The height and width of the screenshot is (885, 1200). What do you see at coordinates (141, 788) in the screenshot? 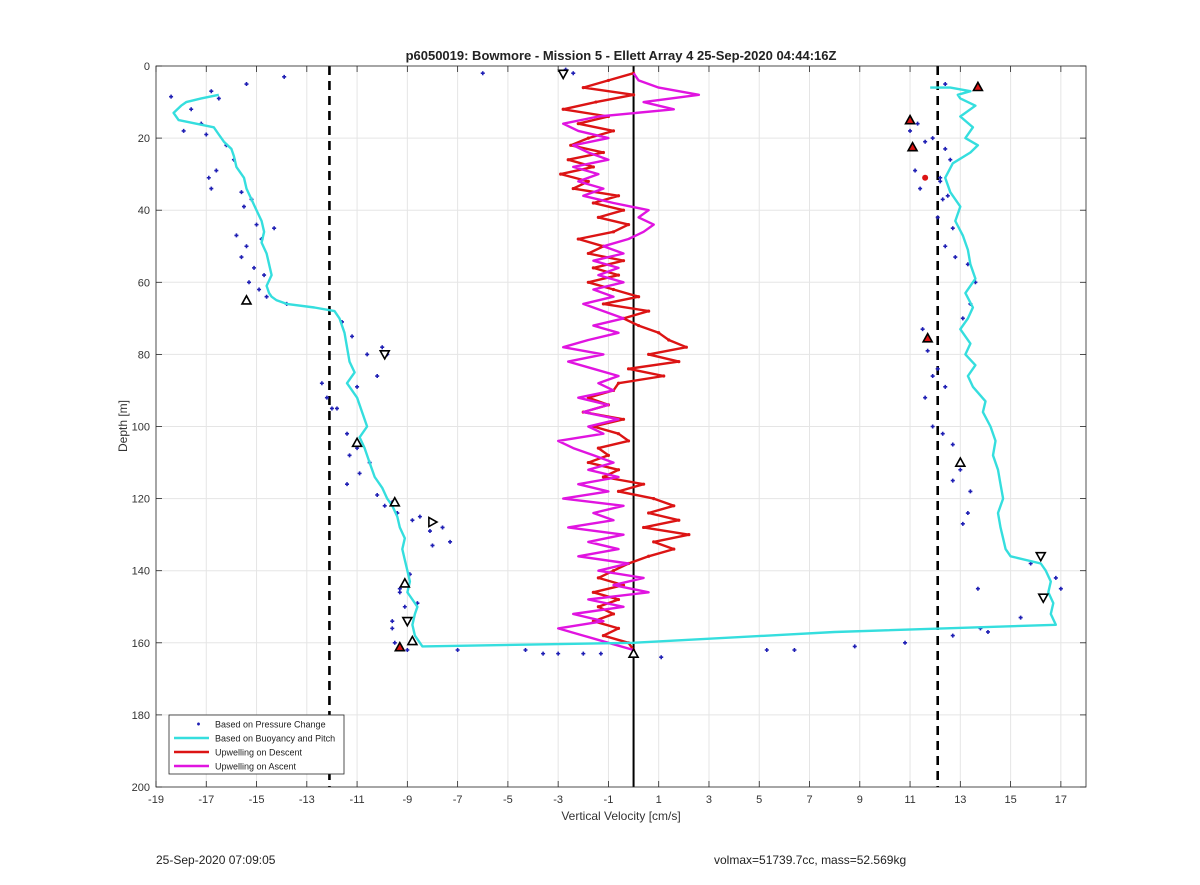
I see `y-tick-label: 200` at bounding box center [141, 788].